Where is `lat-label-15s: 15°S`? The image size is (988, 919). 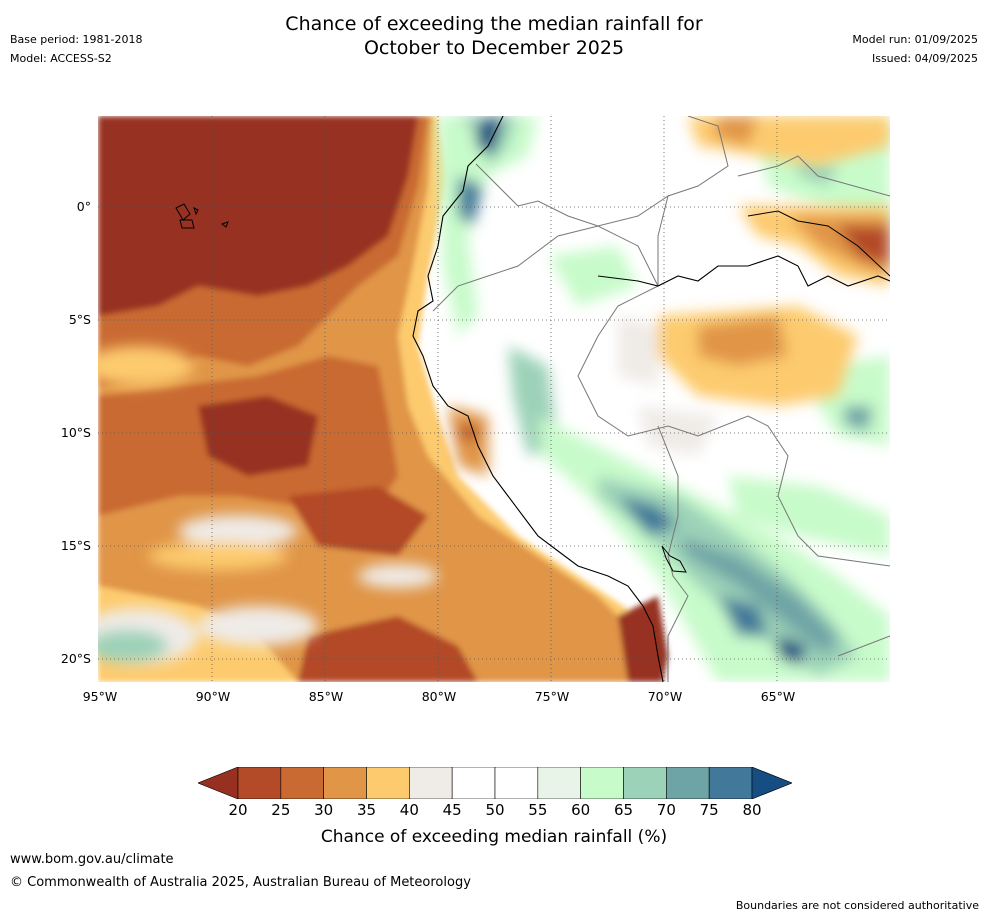 lat-label-15s: 15°S is located at coordinates (75, 545).